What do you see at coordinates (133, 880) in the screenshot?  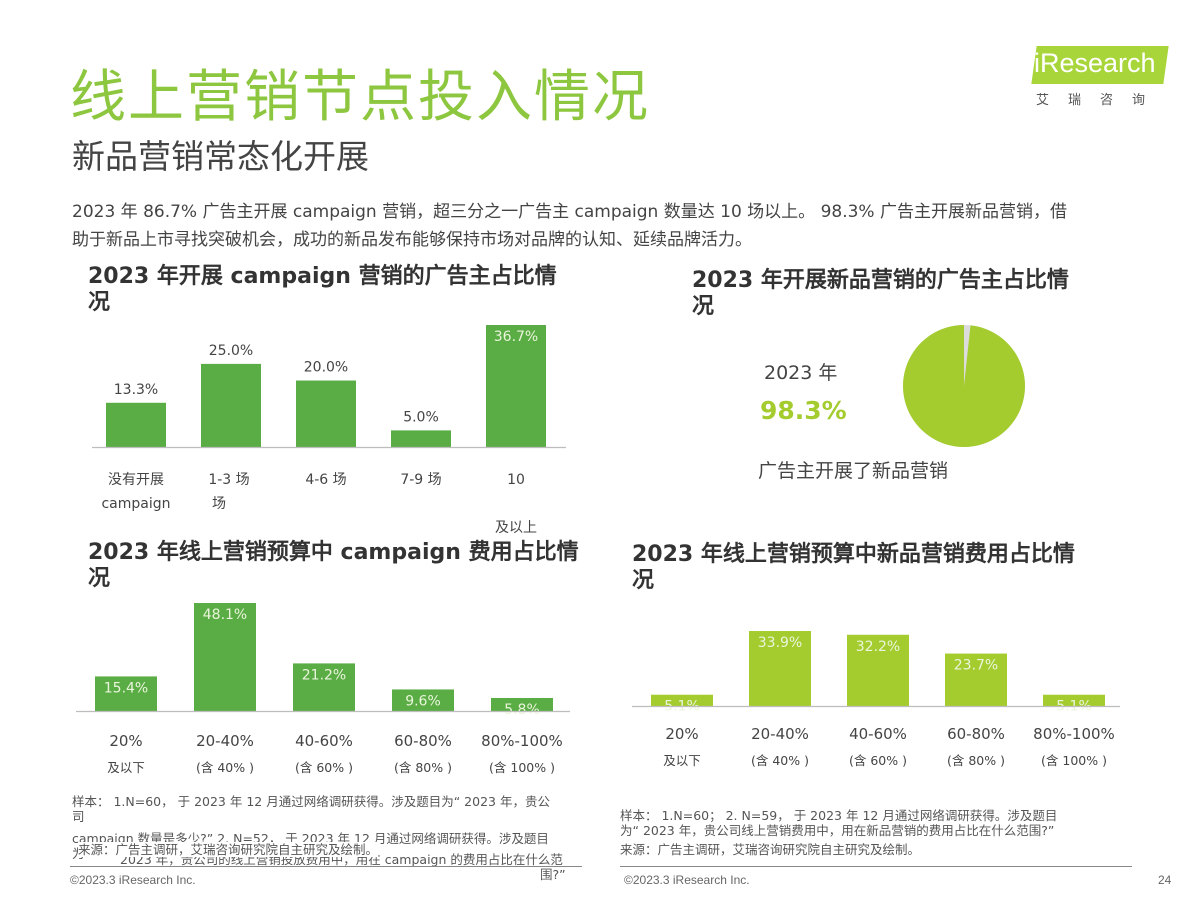 I see `footer-copyright-left: ©2023.3 iResearch Inc.` at bounding box center [133, 880].